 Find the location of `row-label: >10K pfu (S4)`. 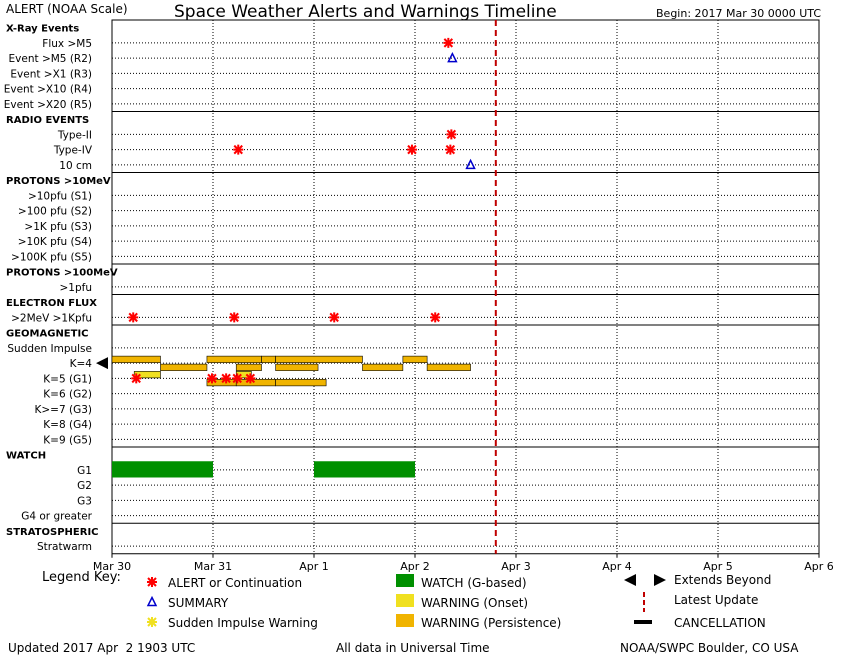

row-label: >10K pfu (S4) is located at coordinates (55, 242).